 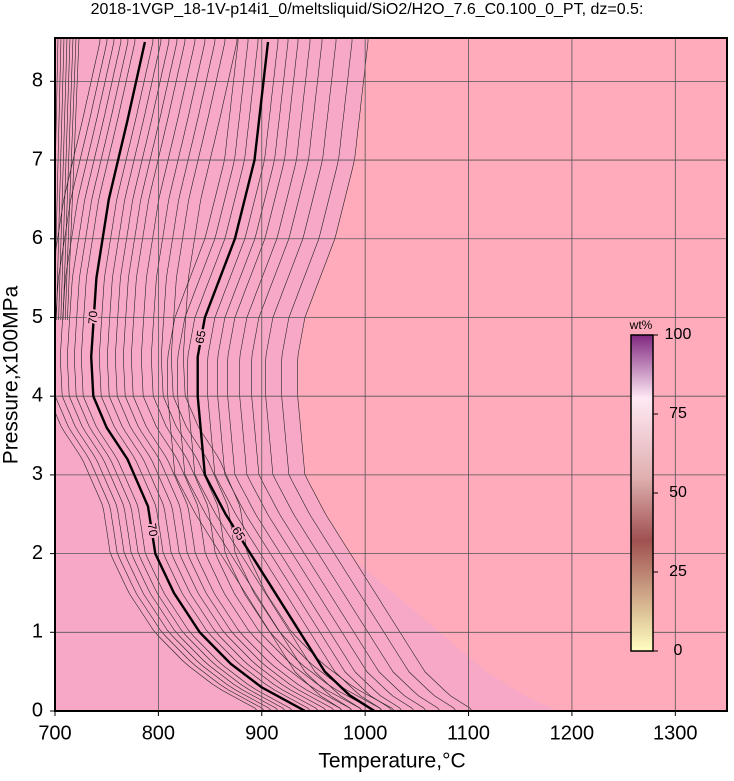 What do you see at coordinates (158, 733) in the screenshot?
I see `x-tick-label: 800` at bounding box center [158, 733].